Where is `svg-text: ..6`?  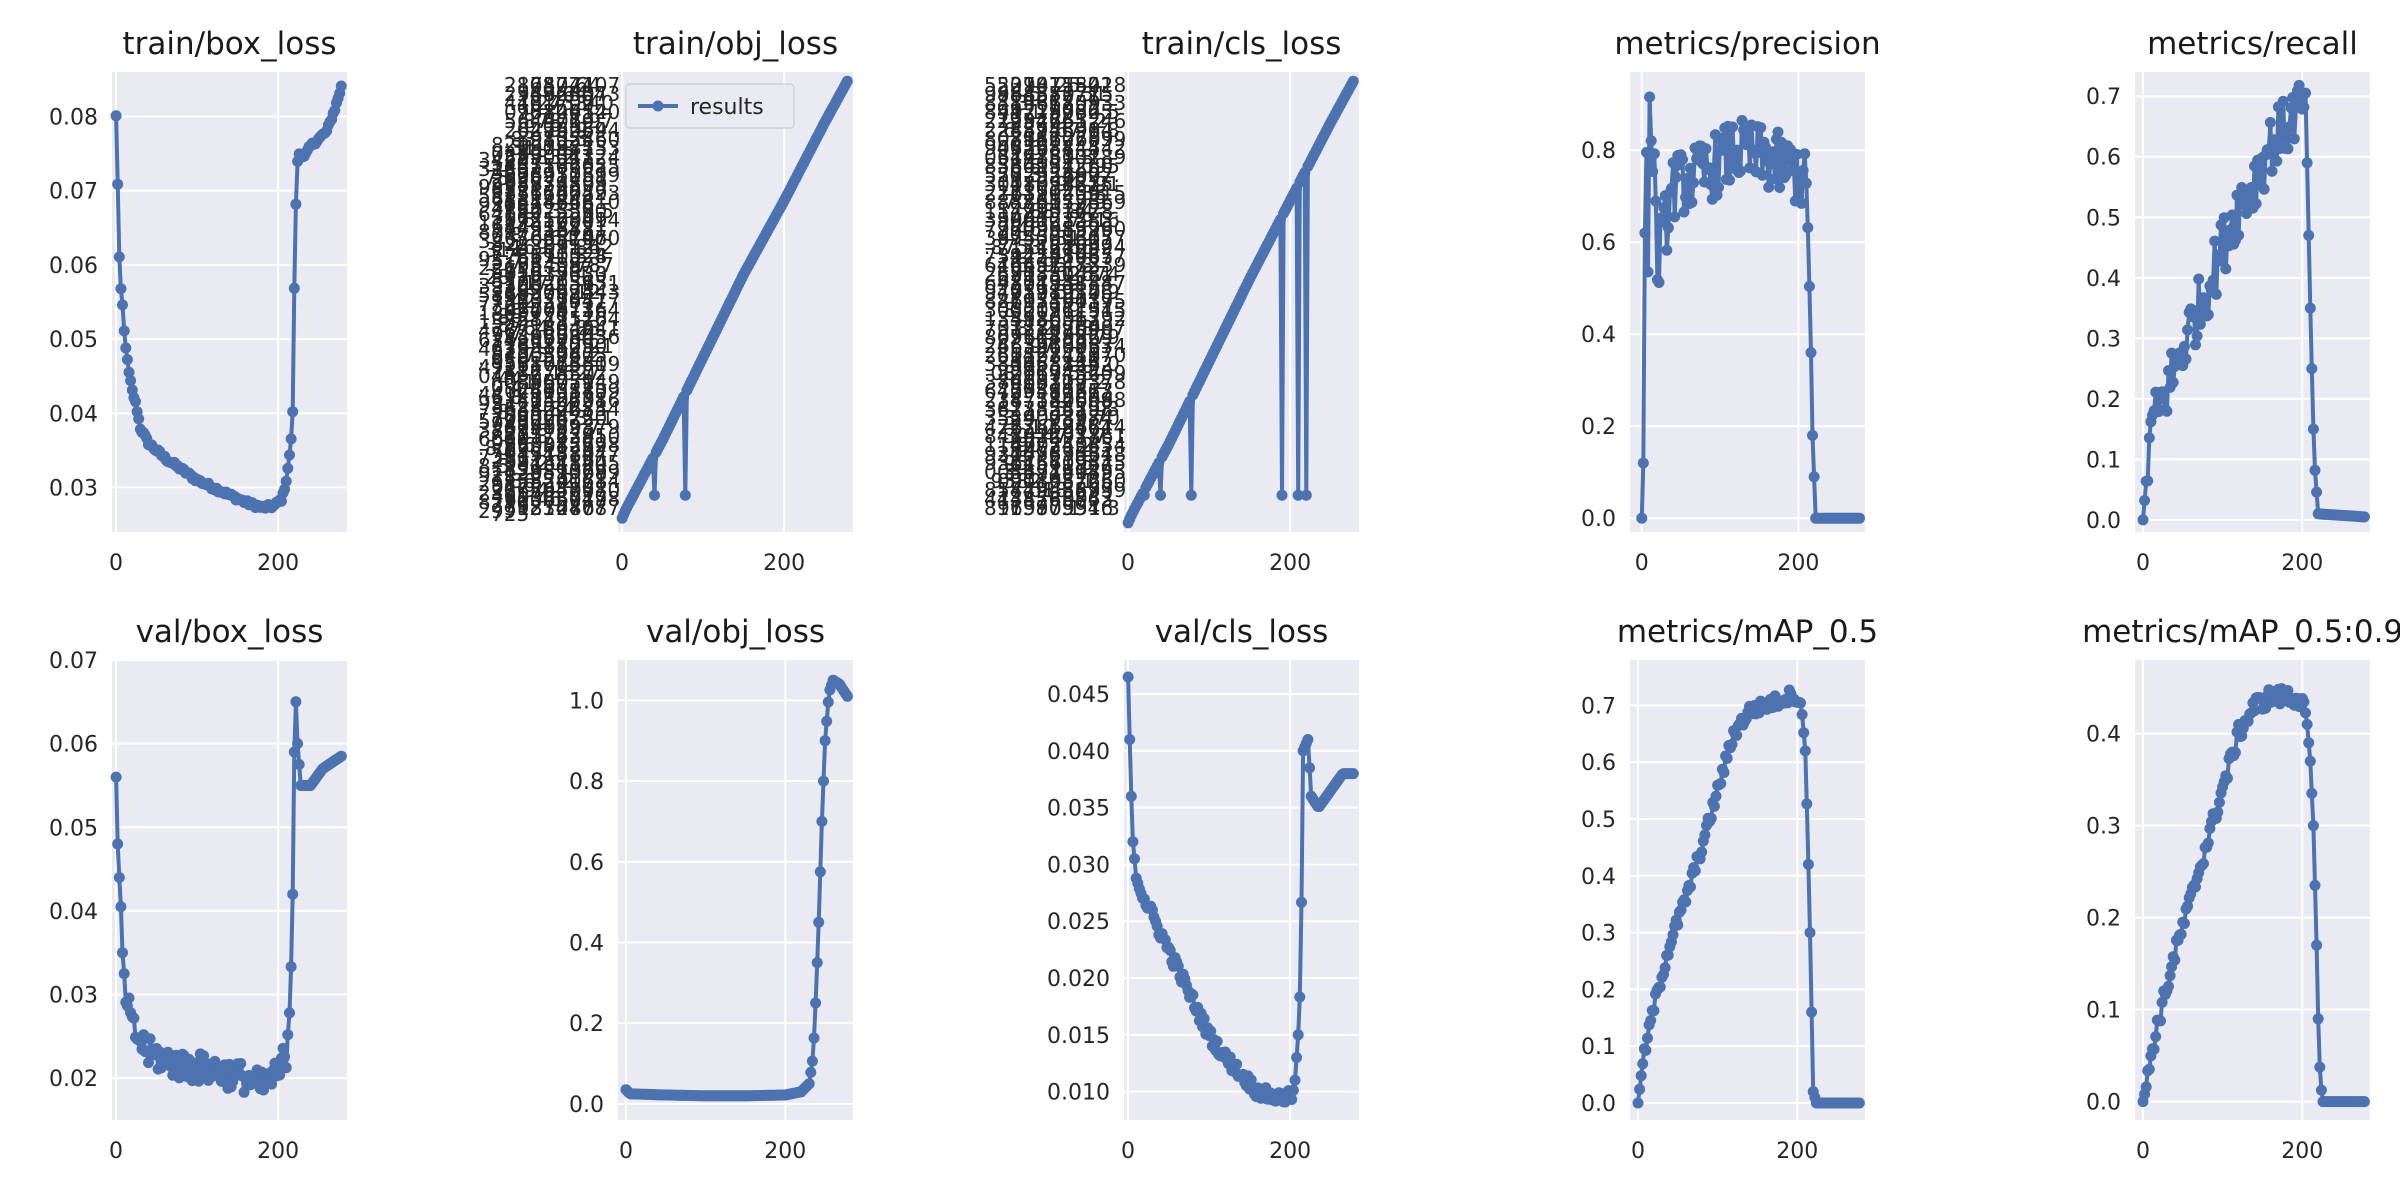
svg-text: ..6 is located at coordinates (490, 358).